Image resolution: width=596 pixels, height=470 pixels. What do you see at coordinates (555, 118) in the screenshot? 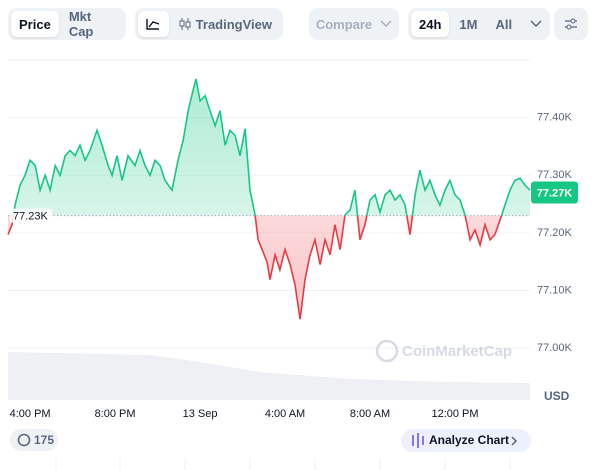
I see `y-tick-label: 77.40K` at bounding box center [555, 118].